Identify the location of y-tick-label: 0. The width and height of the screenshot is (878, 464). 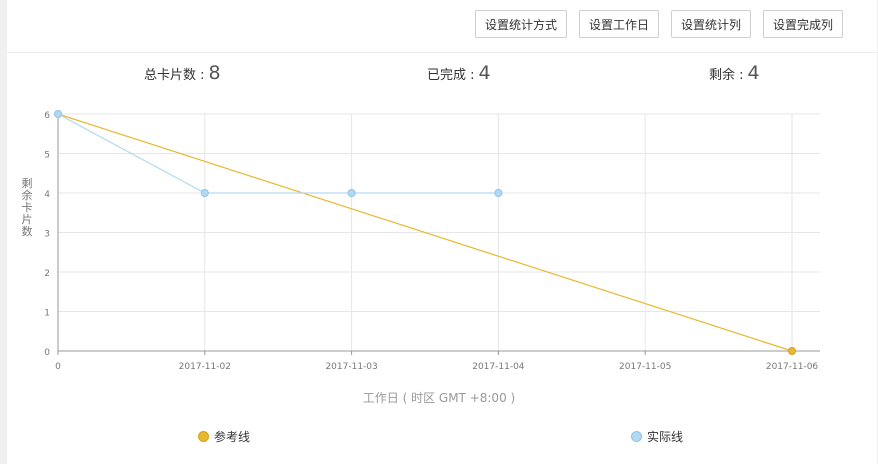
(47, 353).